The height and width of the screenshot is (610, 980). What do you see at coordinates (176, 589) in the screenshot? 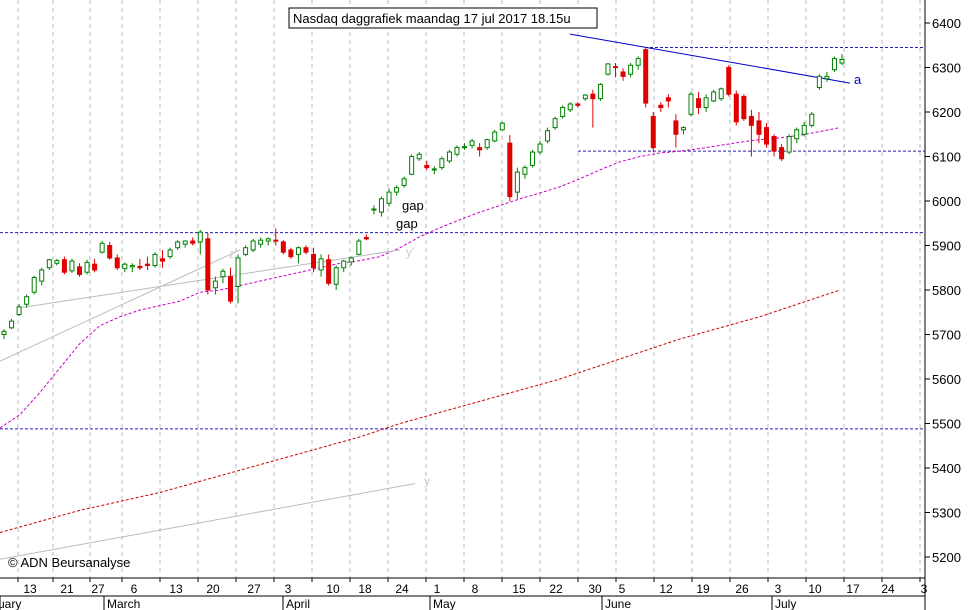
I see `x-tick-label-4: 13` at bounding box center [176, 589].